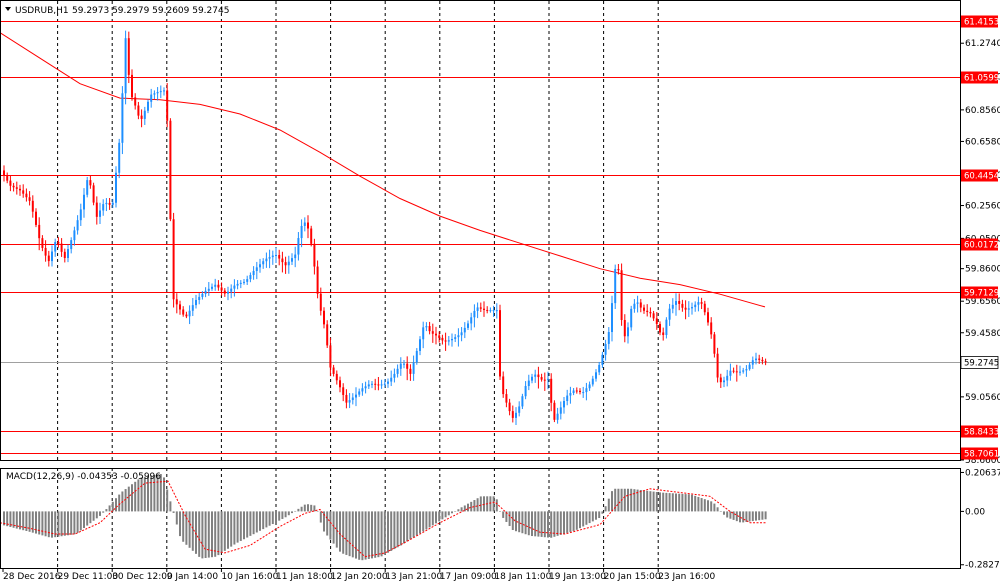 The image size is (1000, 586). What do you see at coordinates (982, 44) in the screenshot?
I see `price-tick-label: 61.2740` at bounding box center [982, 44].